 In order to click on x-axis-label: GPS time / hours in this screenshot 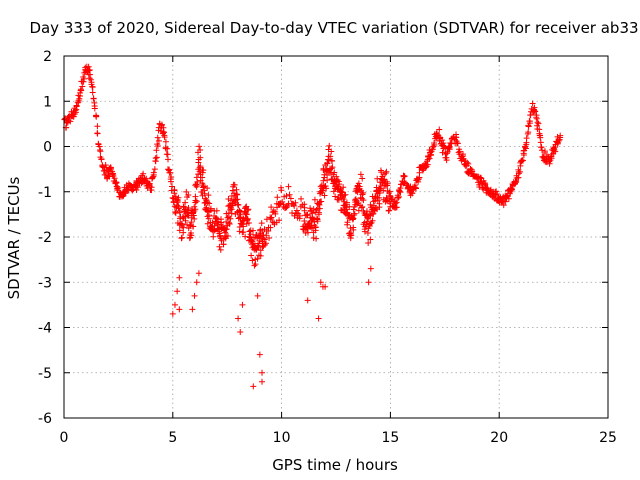, I will do `click(335, 465)`.